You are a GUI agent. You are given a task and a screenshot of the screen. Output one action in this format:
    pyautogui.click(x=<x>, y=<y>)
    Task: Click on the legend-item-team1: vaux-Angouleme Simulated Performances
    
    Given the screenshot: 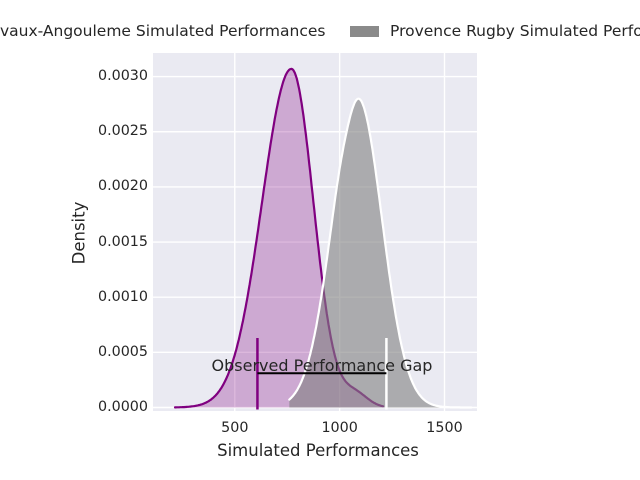 What is the action you would take?
    pyautogui.click(x=162, y=31)
    